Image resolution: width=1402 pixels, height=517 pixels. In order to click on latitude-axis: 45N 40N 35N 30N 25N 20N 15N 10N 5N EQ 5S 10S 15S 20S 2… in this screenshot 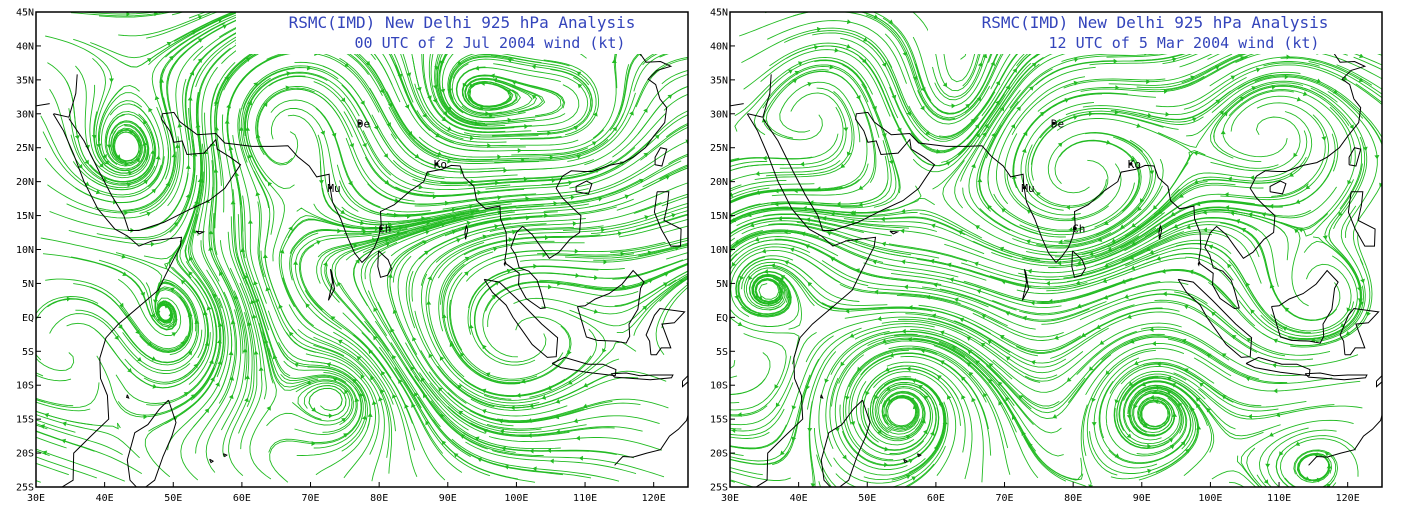, I will do `click(28, 251)`.